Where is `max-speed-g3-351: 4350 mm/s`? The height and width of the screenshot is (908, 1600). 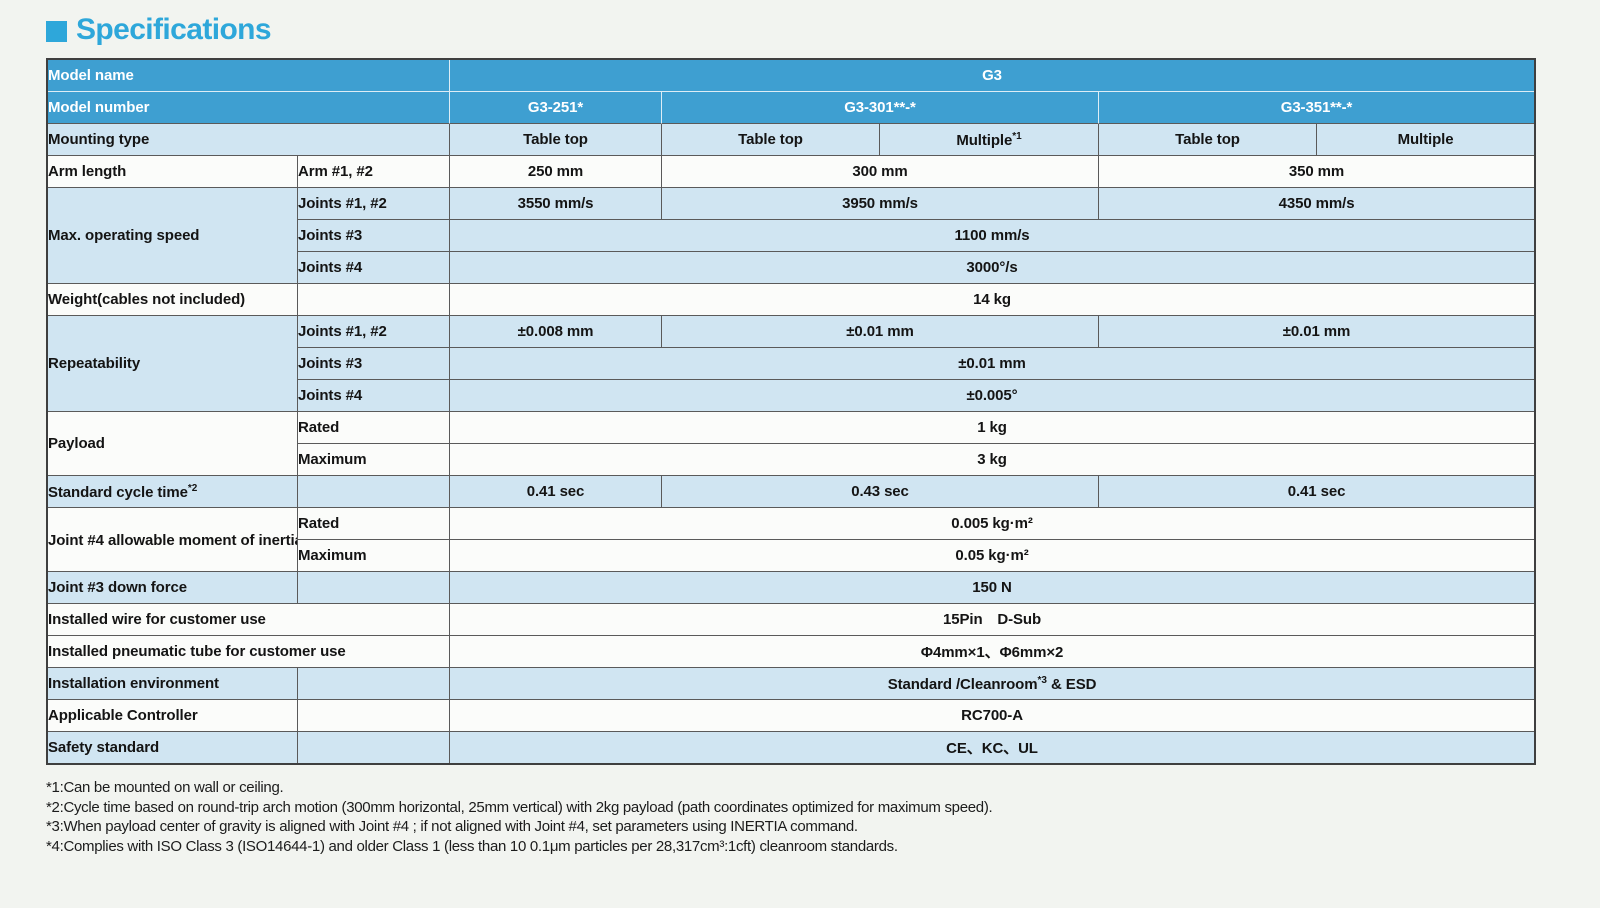 max-speed-g3-351: 4350 mm/s is located at coordinates (1317, 204).